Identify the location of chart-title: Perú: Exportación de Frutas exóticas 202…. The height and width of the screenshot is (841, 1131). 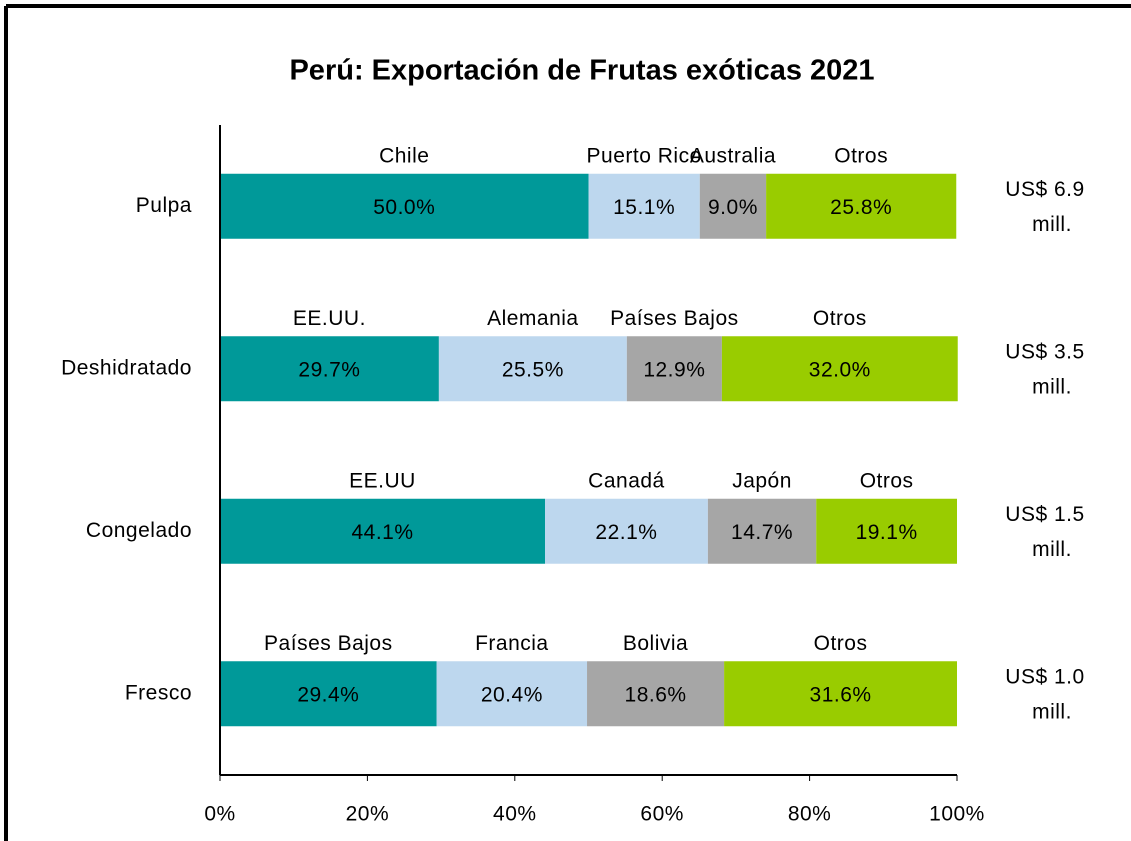
(581, 71).